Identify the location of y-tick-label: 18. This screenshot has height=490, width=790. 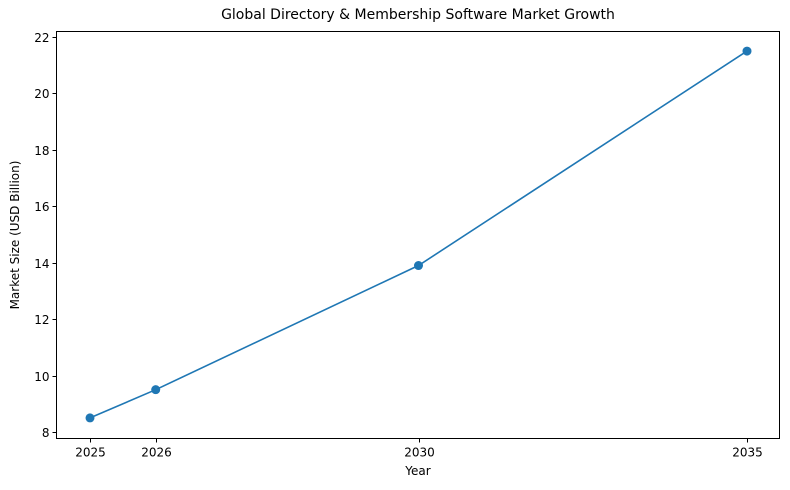
(41, 151).